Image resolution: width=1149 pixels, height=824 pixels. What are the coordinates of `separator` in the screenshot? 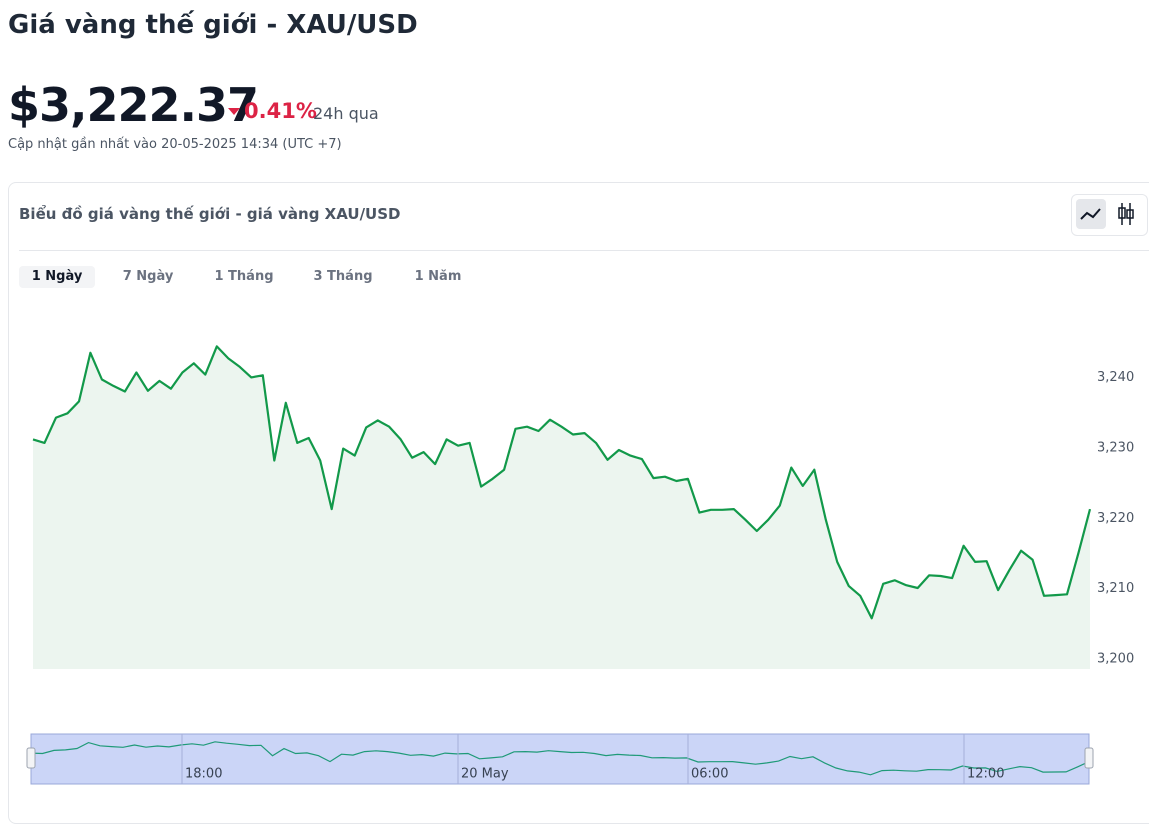 It's located at (584, 250).